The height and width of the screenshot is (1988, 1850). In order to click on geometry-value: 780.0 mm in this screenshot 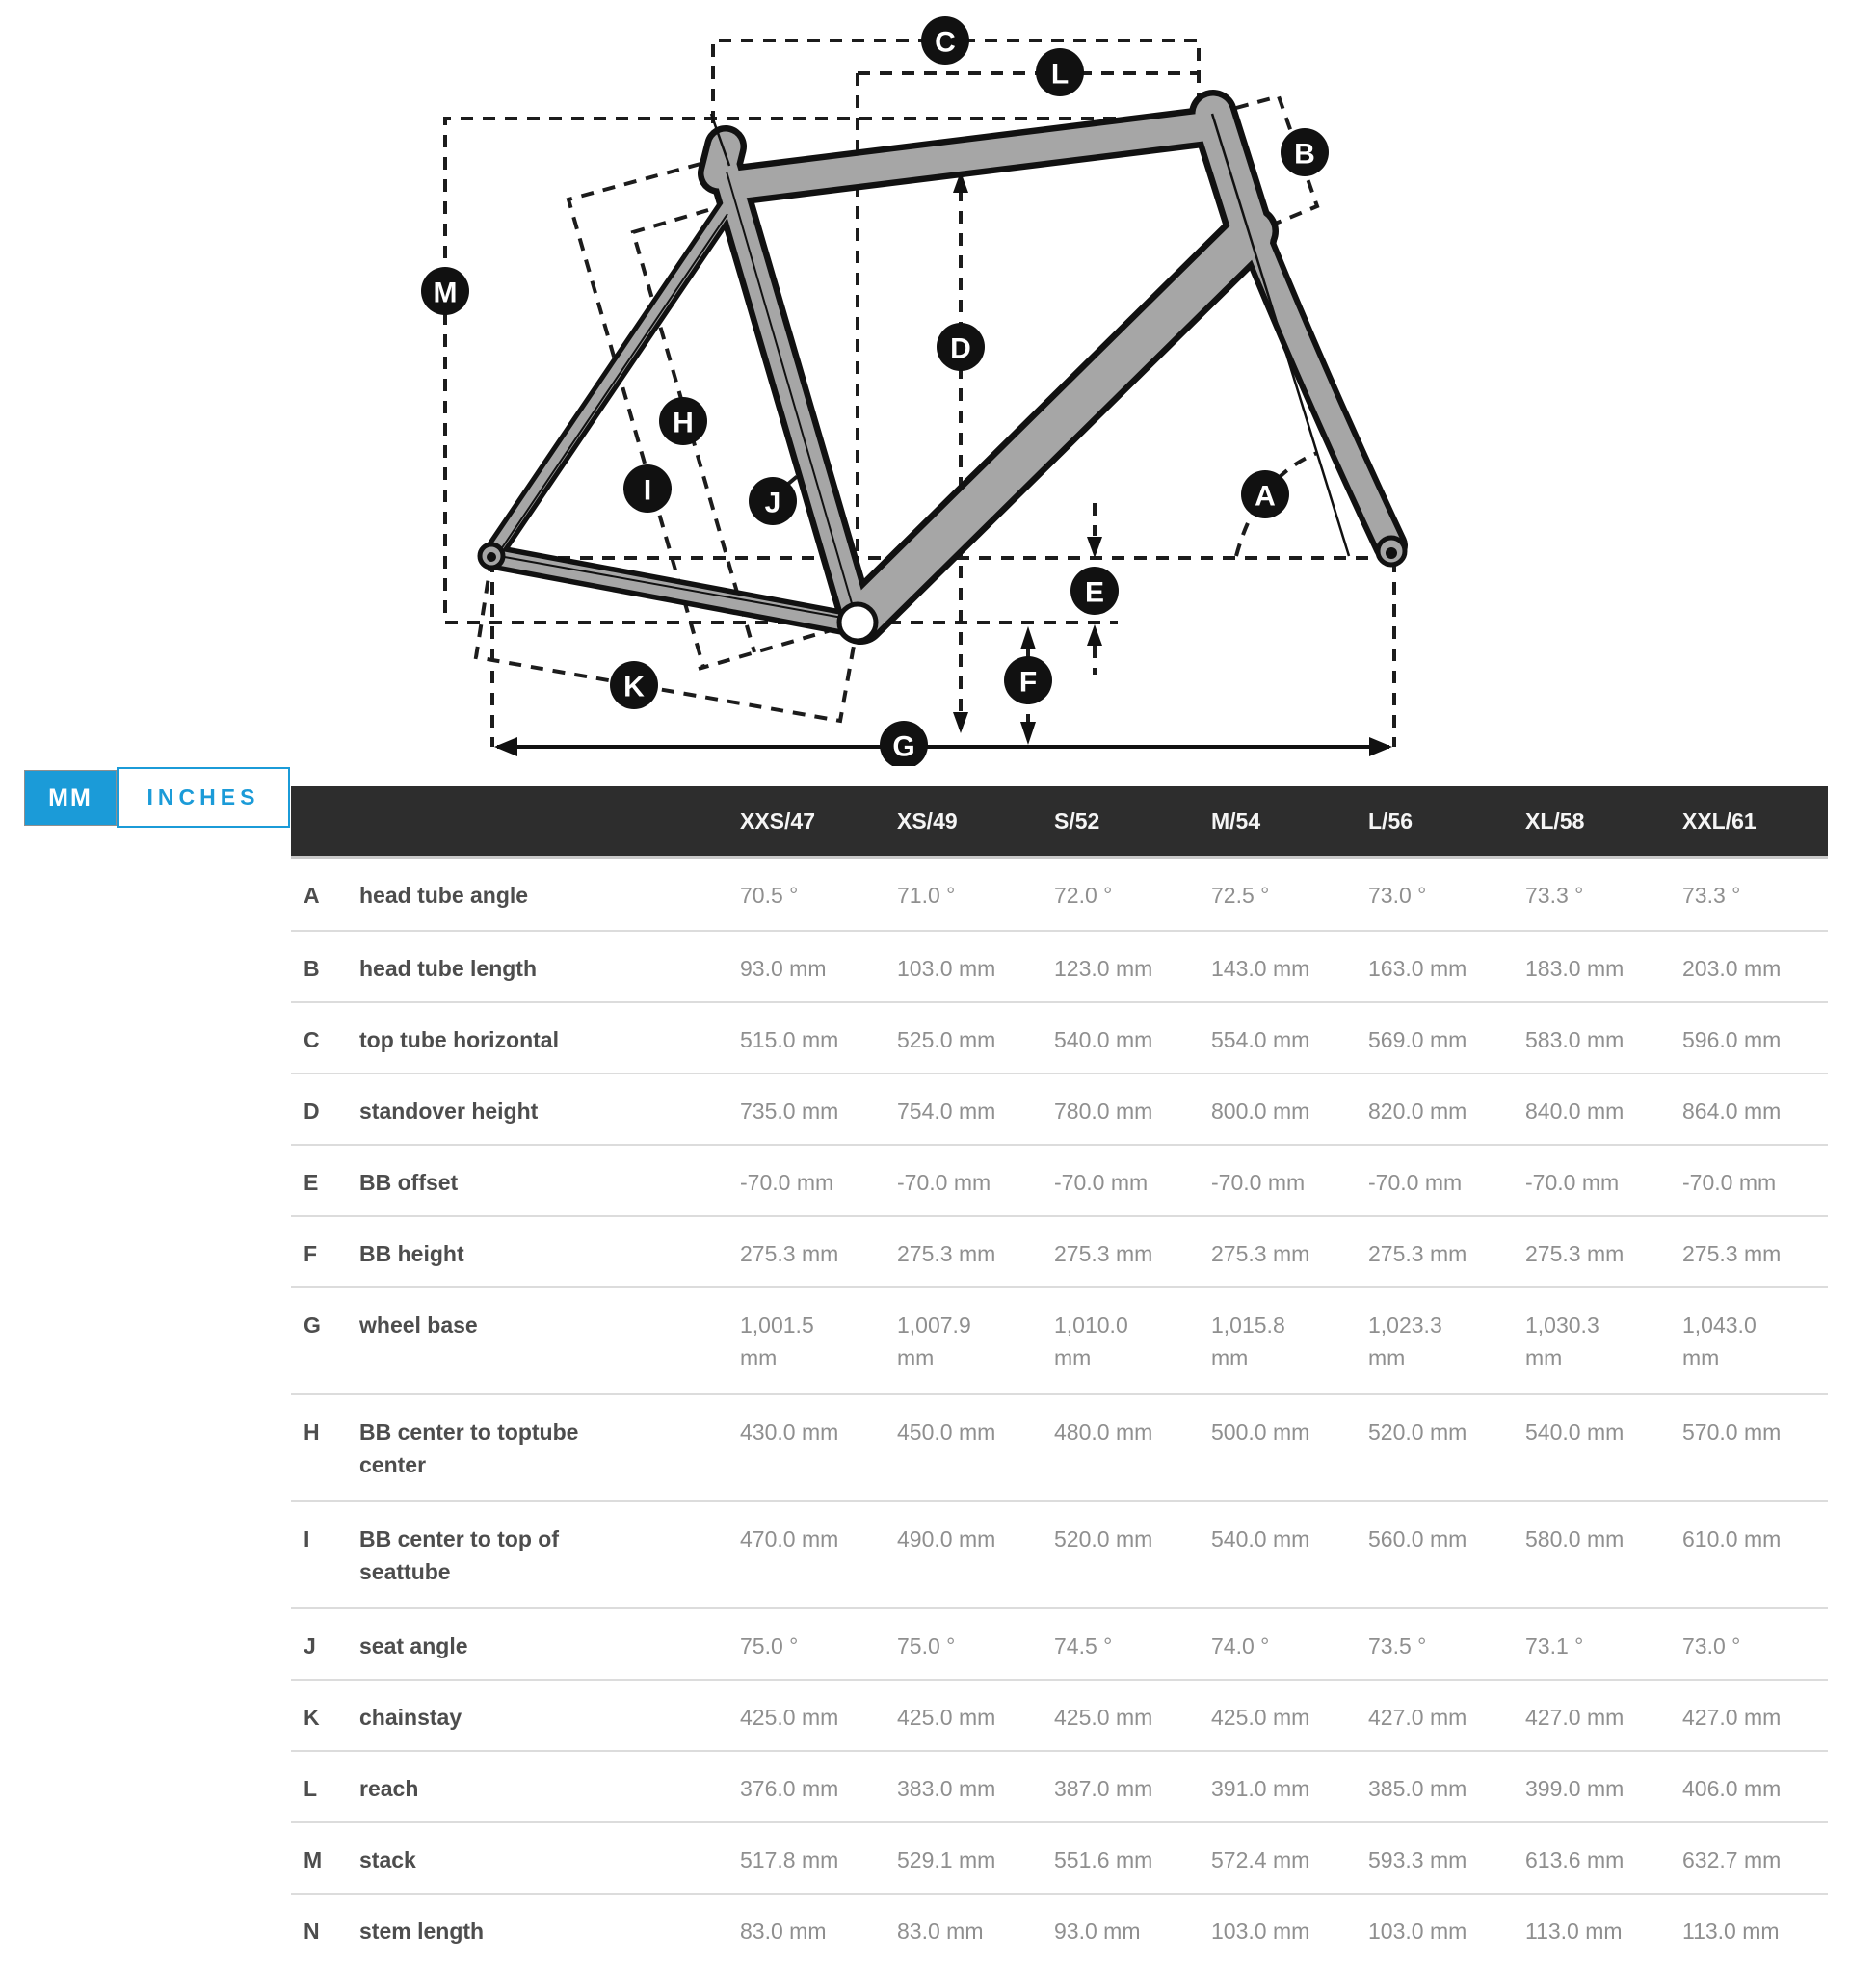, I will do `click(1104, 1111)`.